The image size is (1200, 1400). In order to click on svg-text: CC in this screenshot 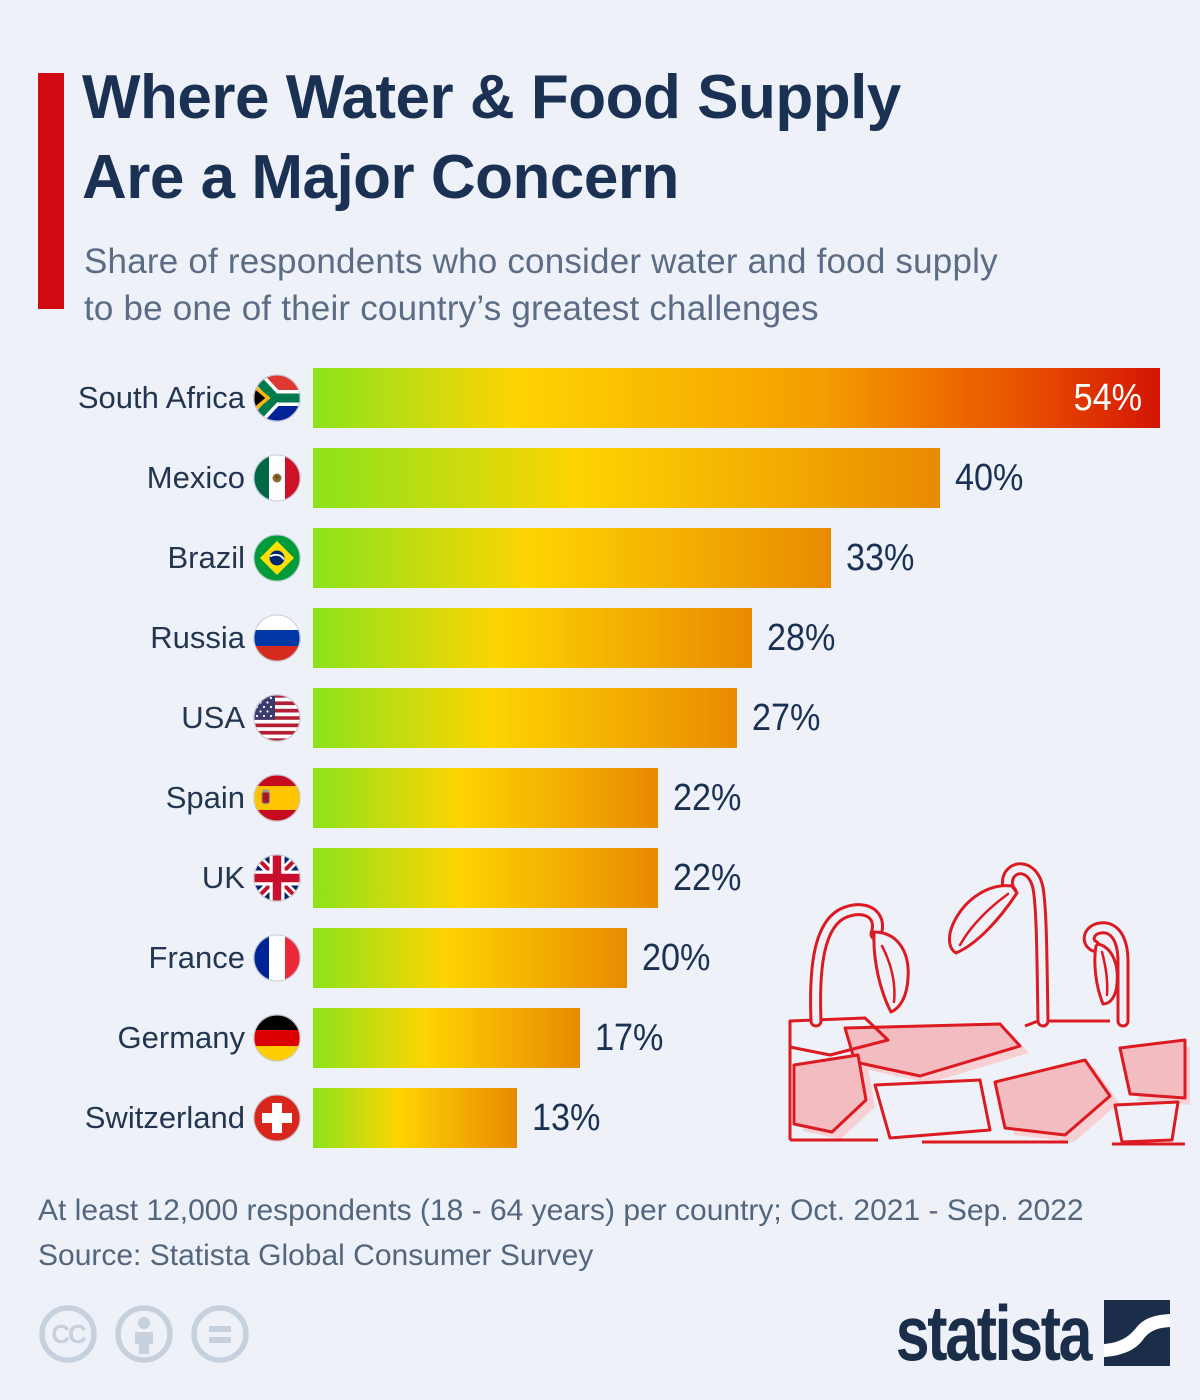, I will do `click(69, 1334)`.